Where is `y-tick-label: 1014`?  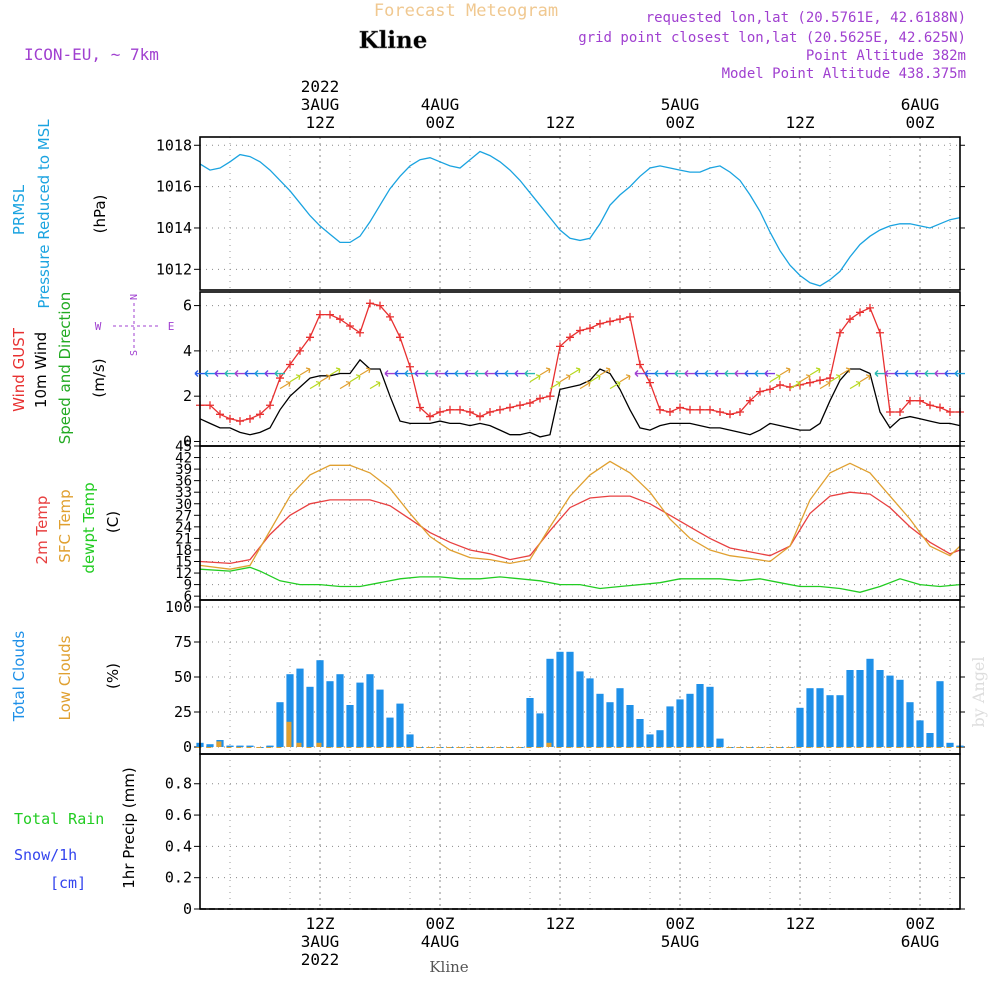
y-tick-label: 1014 is located at coordinates (174, 228).